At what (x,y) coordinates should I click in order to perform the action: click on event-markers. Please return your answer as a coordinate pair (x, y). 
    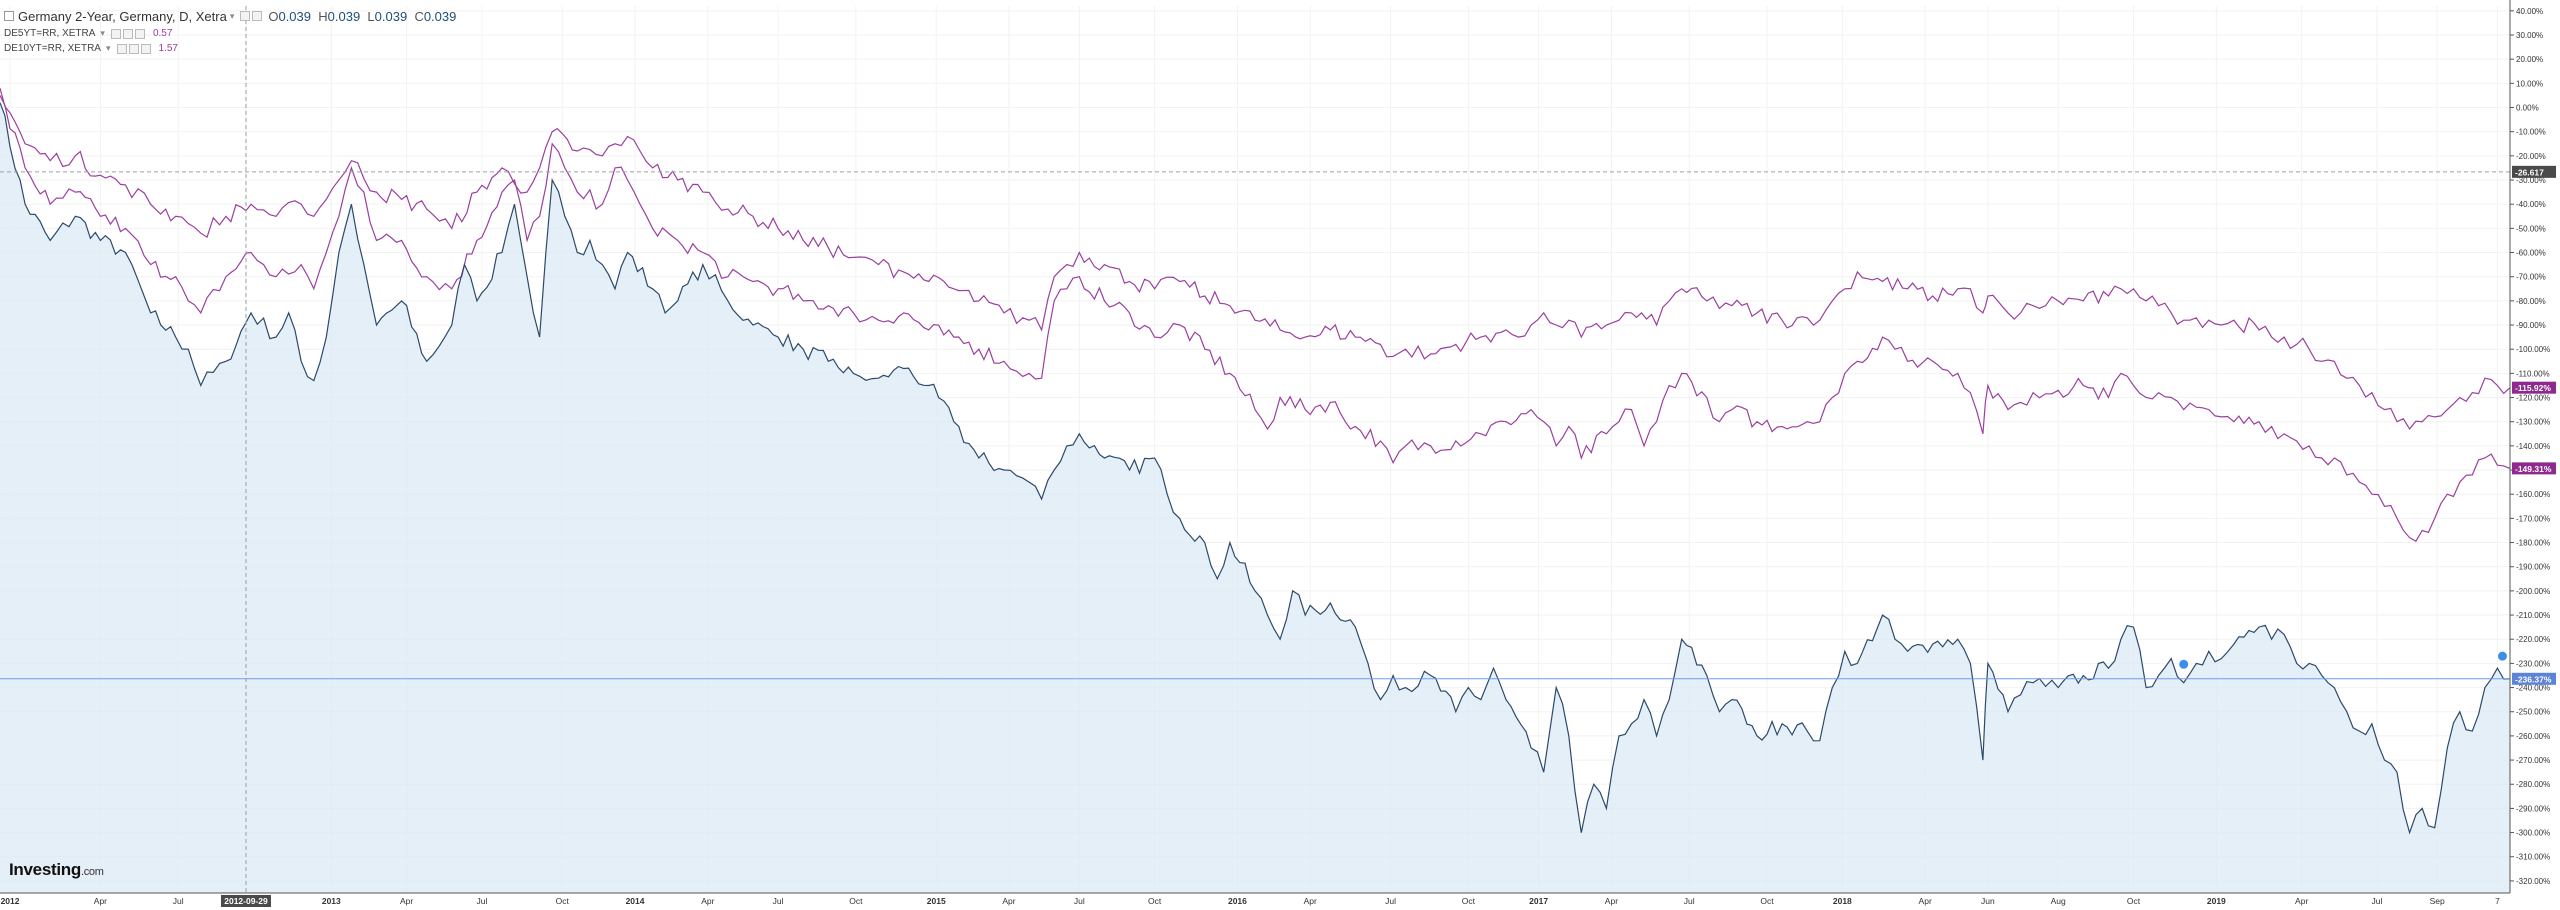
    Looking at the image, I should click on (2343, 660).